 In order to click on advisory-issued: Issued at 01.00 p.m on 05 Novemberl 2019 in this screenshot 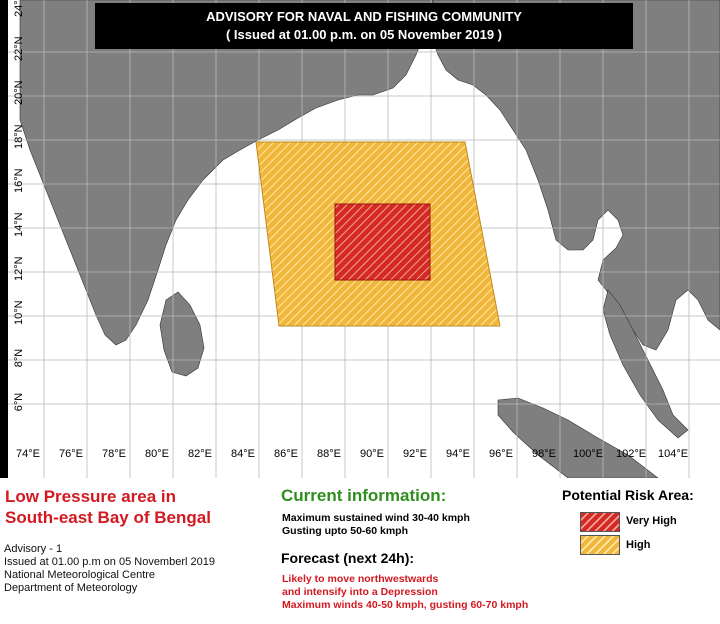, I will do `click(109, 562)`.